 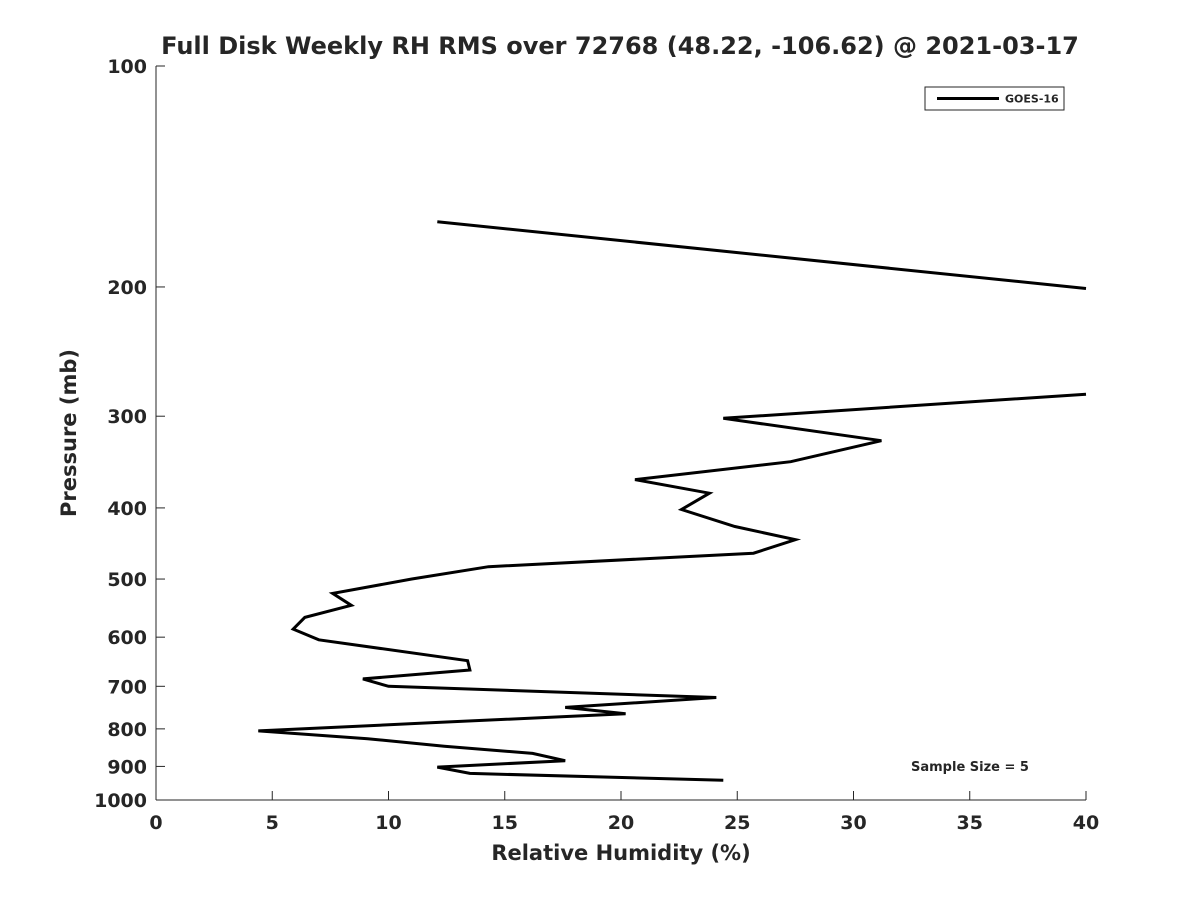 I want to click on y-tick-label-1000: 1000, so click(x=120, y=801).